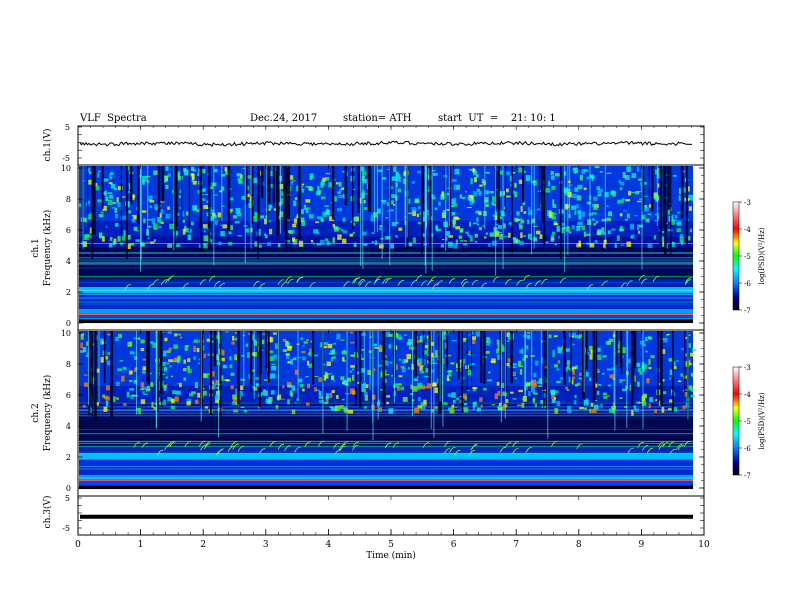 The width and height of the screenshot is (792, 612). Describe the element at coordinates (747, 395) in the screenshot. I see `colorbar-tick-label: -4` at that location.